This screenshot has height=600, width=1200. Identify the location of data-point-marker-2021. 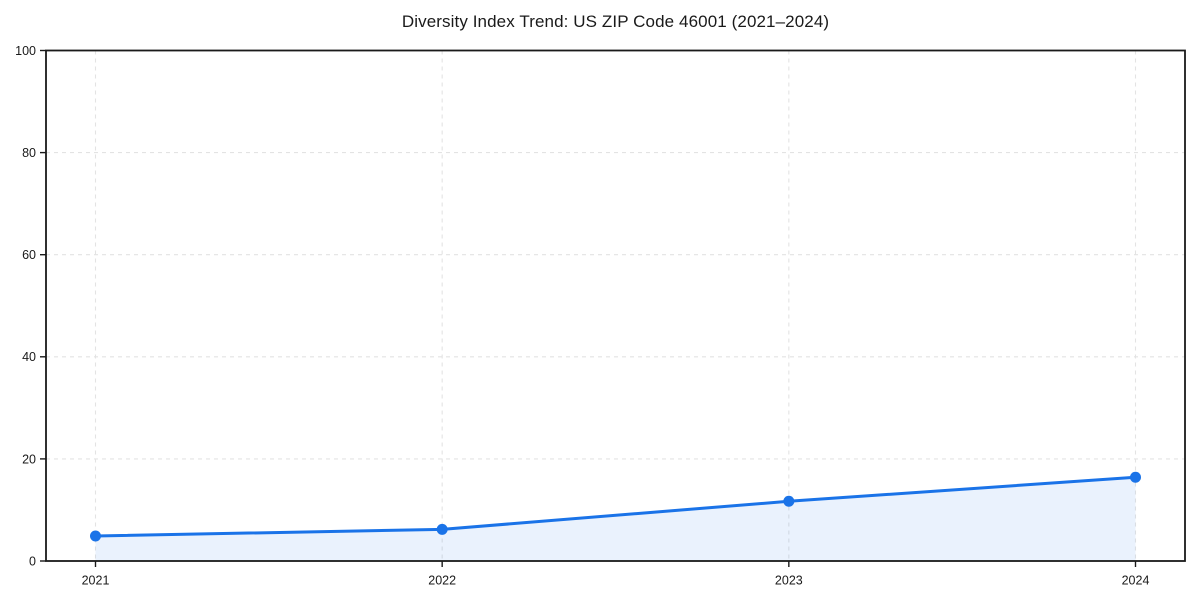
(95, 536).